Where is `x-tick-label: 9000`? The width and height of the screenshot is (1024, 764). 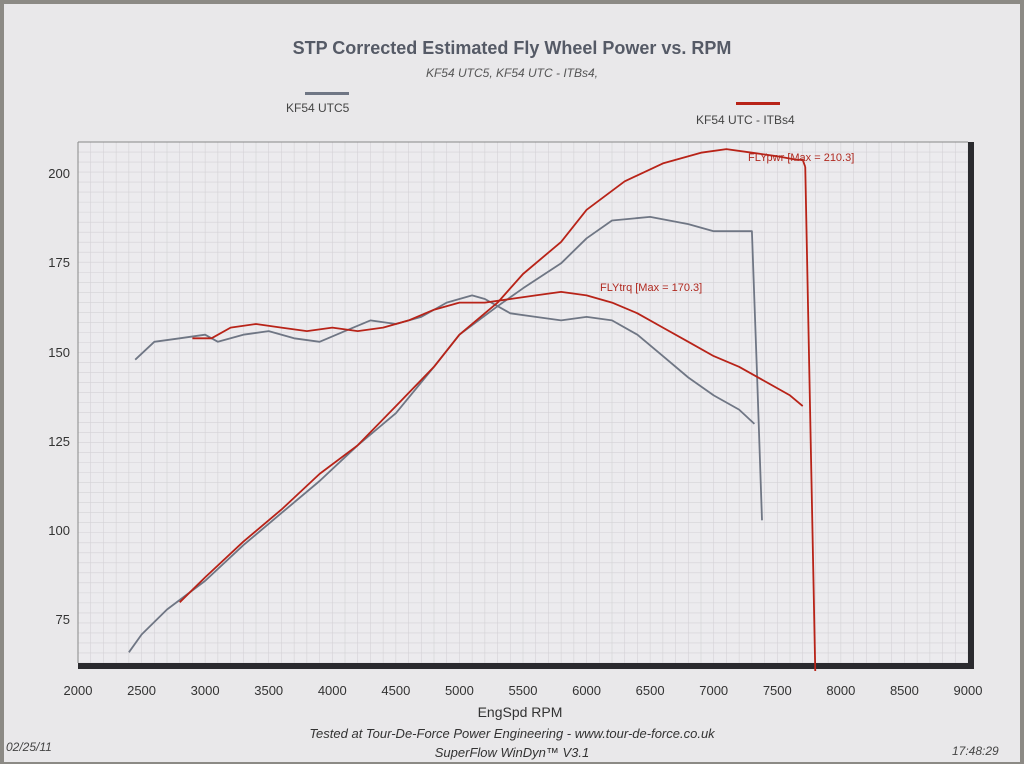 x-tick-label: 9000 is located at coordinates (968, 690).